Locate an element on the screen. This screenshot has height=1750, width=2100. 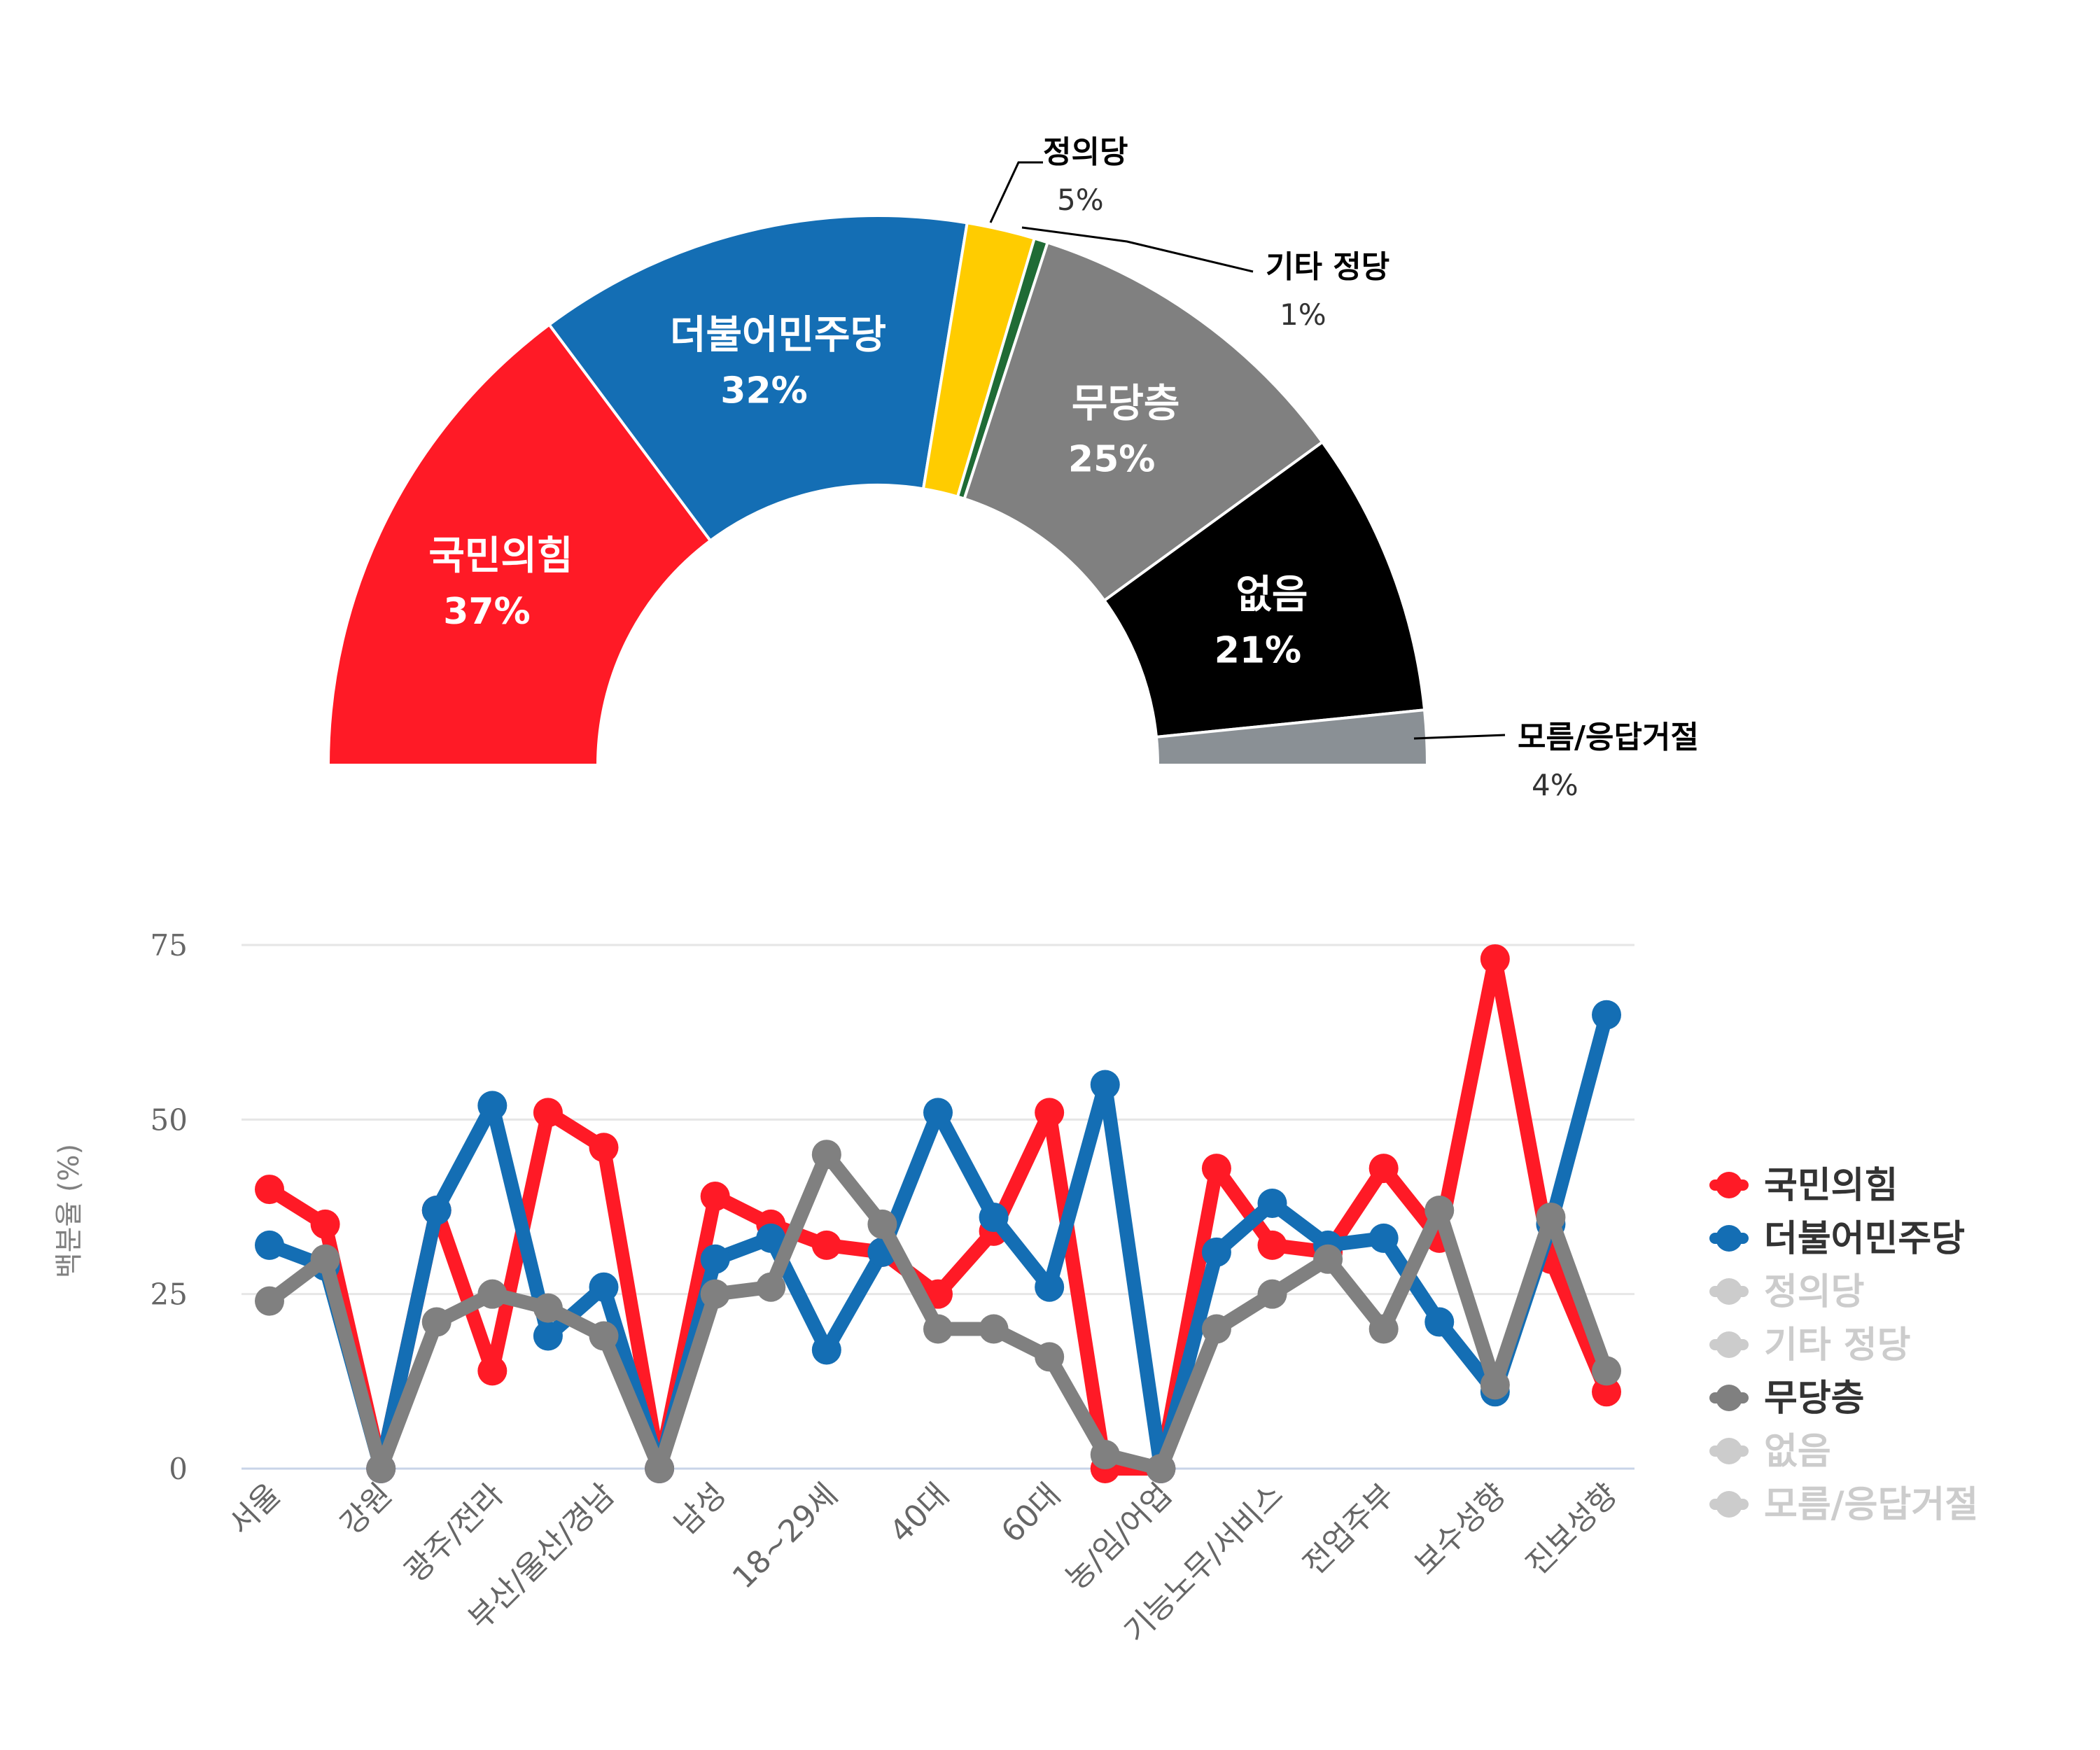
legend-item-무당층: 무당층 is located at coordinates (1787, 1399).